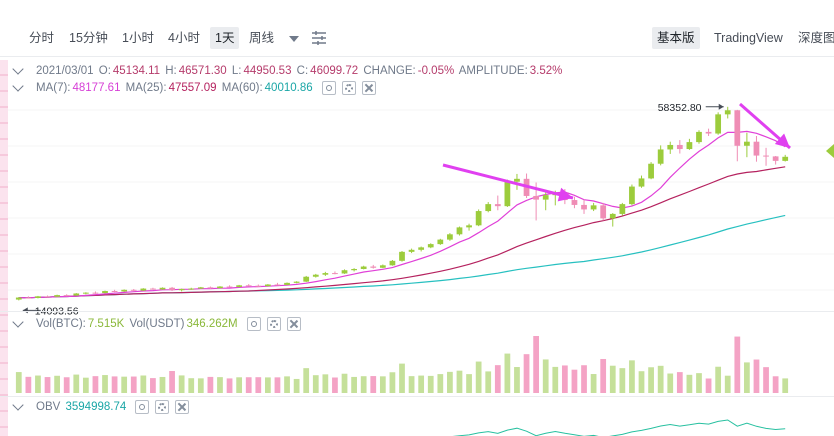 The width and height of the screenshot is (834, 436). Describe the element at coordinates (162, 406) in the screenshot. I see `obv-gear-icon` at that location.